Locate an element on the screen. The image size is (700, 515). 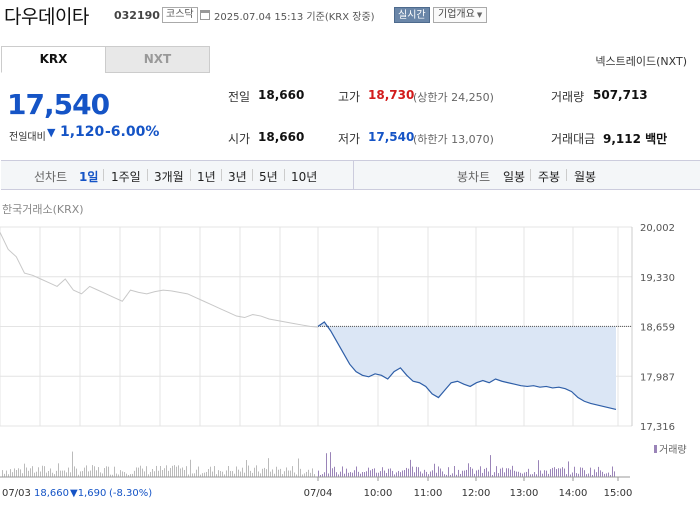
y-tick-label: 20,002 is located at coordinates (657, 228).